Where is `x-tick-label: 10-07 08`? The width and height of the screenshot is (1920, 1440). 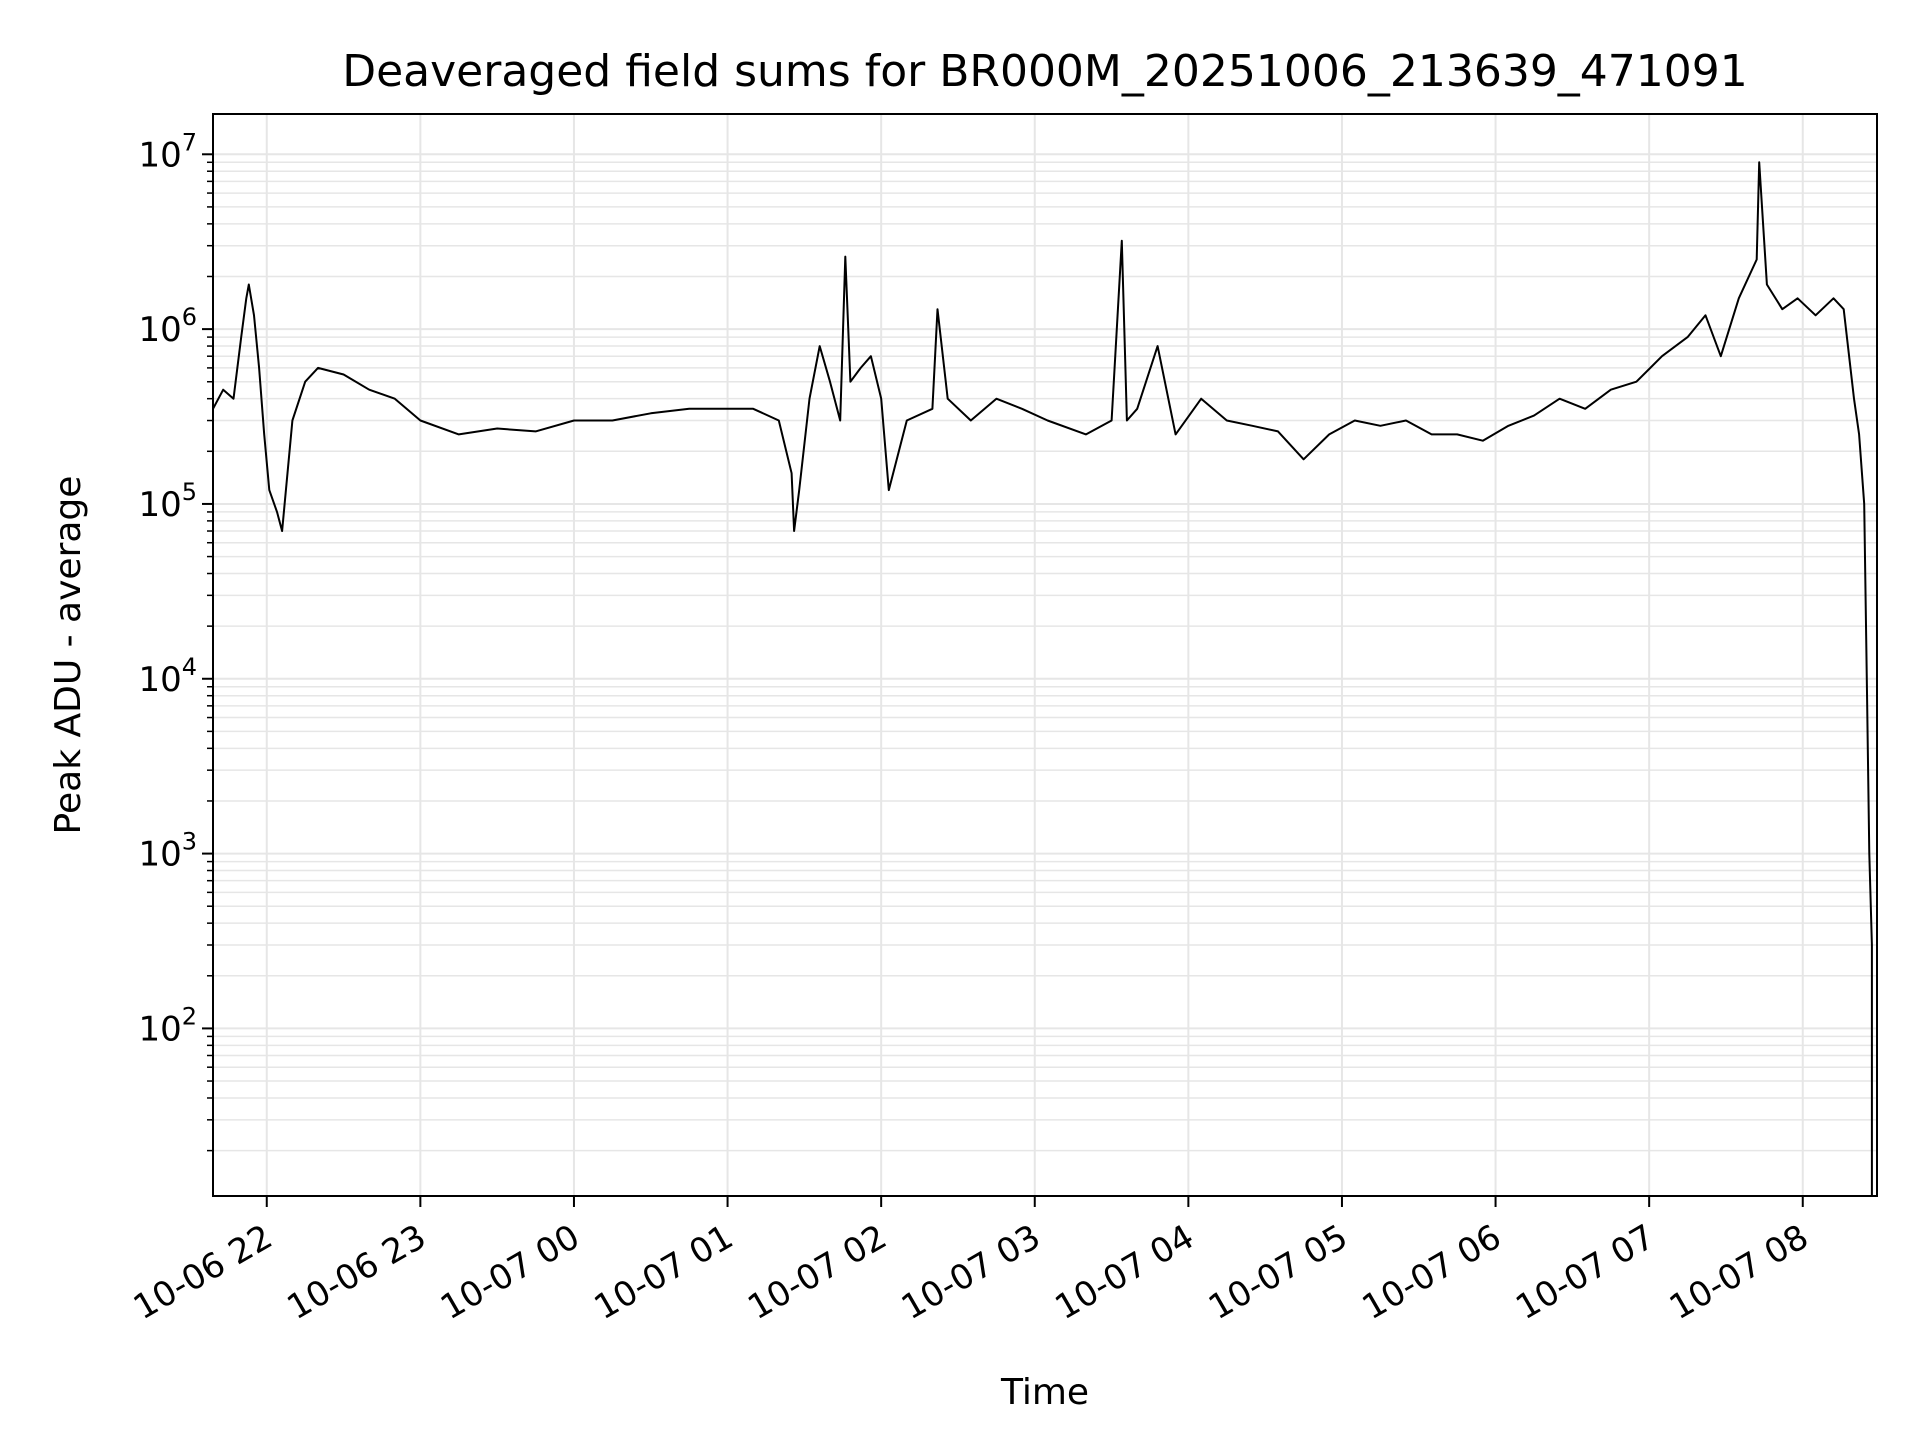 x-tick-label: 10-07 08 is located at coordinates (1739, 1272).